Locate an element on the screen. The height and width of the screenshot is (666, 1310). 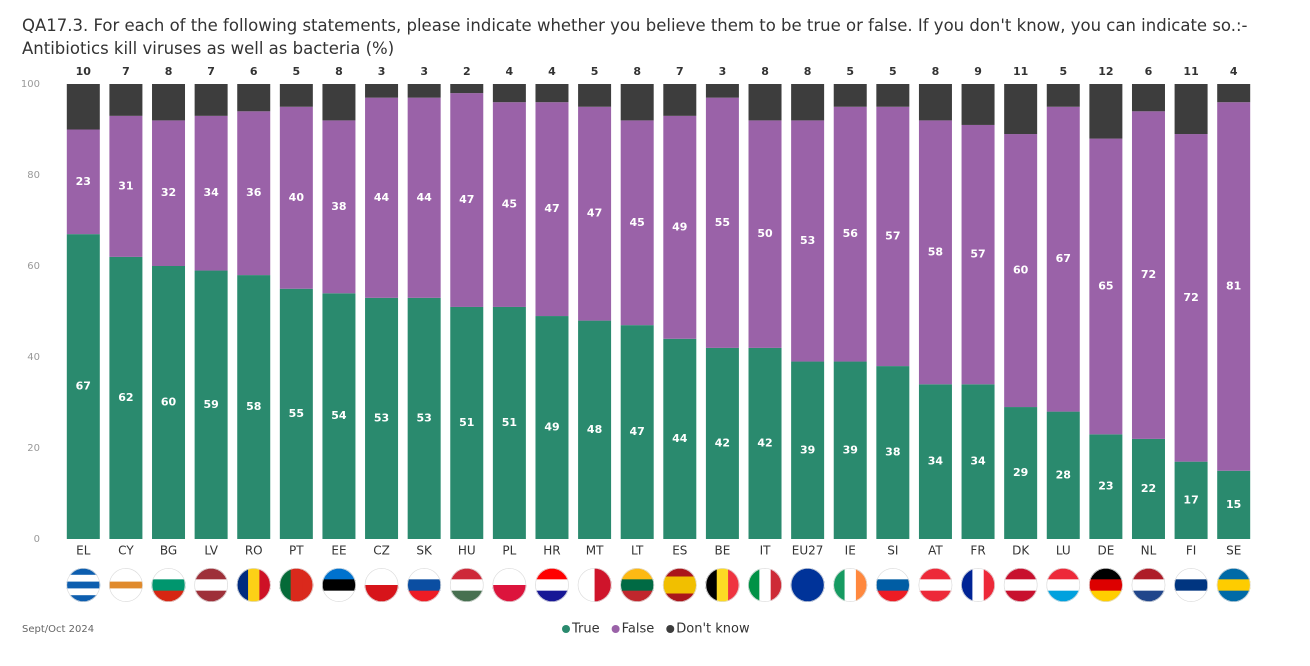
x-tick-label: DE is located at coordinates (1105, 551).